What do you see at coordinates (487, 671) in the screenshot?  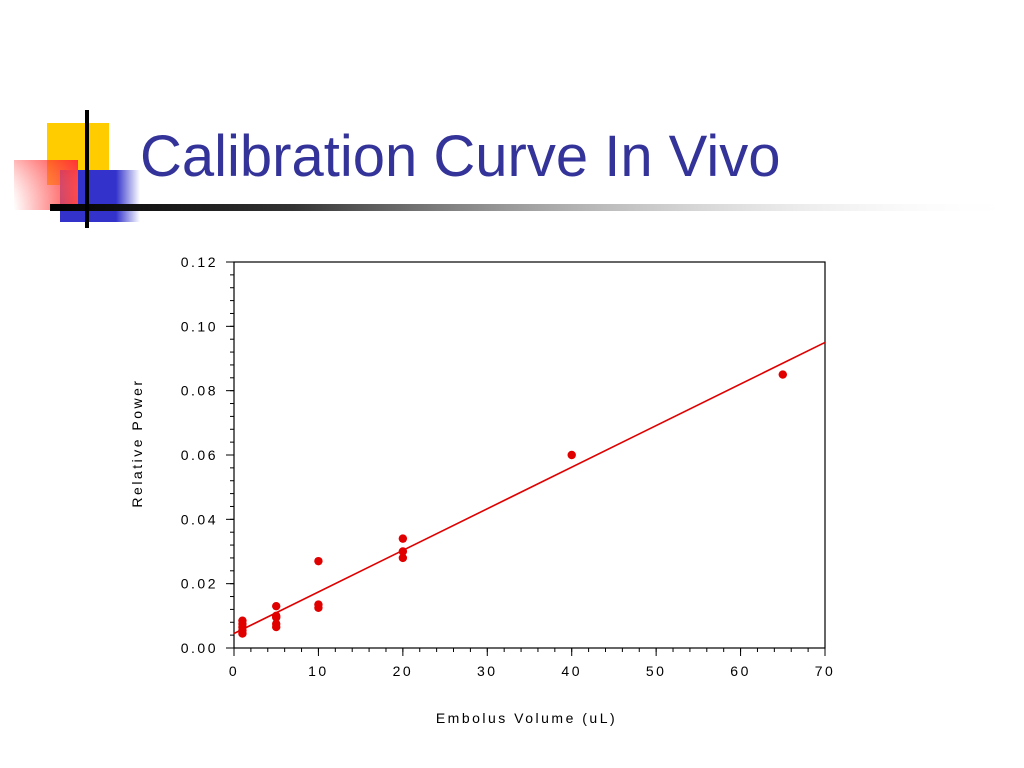 I see `x-tick-label: 30` at bounding box center [487, 671].